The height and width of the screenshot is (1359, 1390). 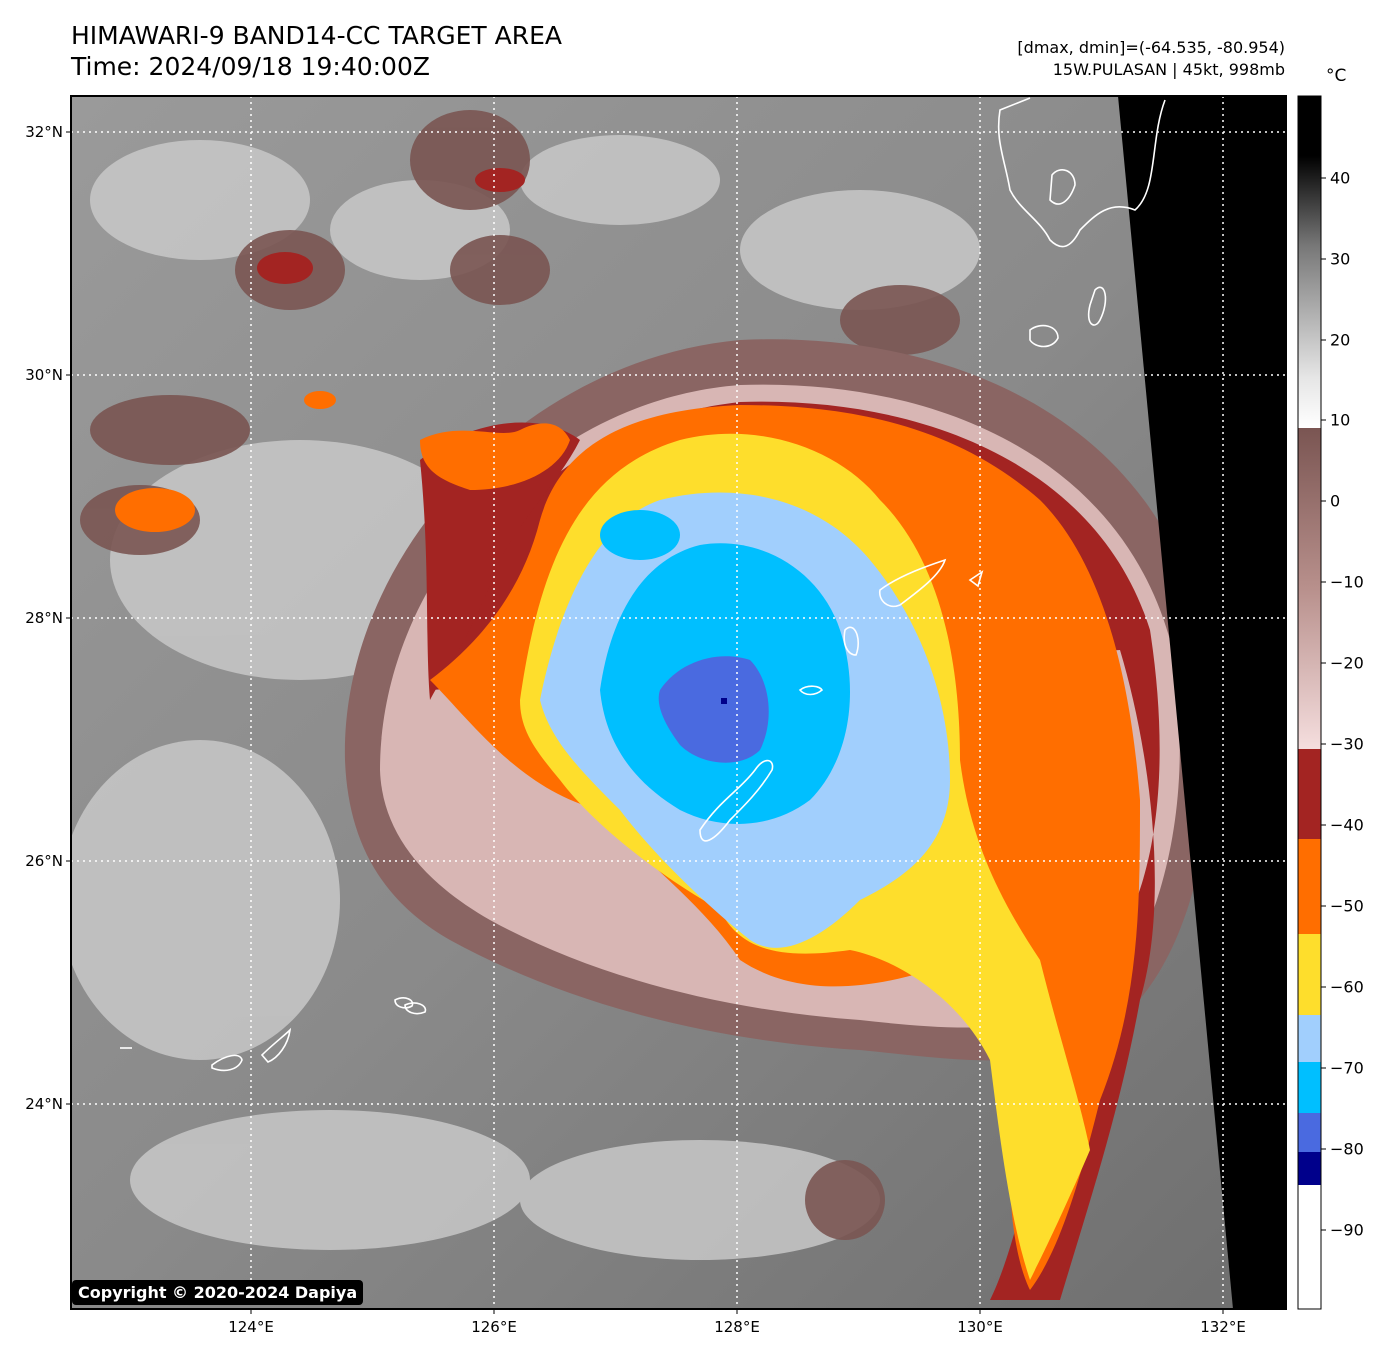 I want to click on colorbar-unit: °C, so click(x=1336, y=76).